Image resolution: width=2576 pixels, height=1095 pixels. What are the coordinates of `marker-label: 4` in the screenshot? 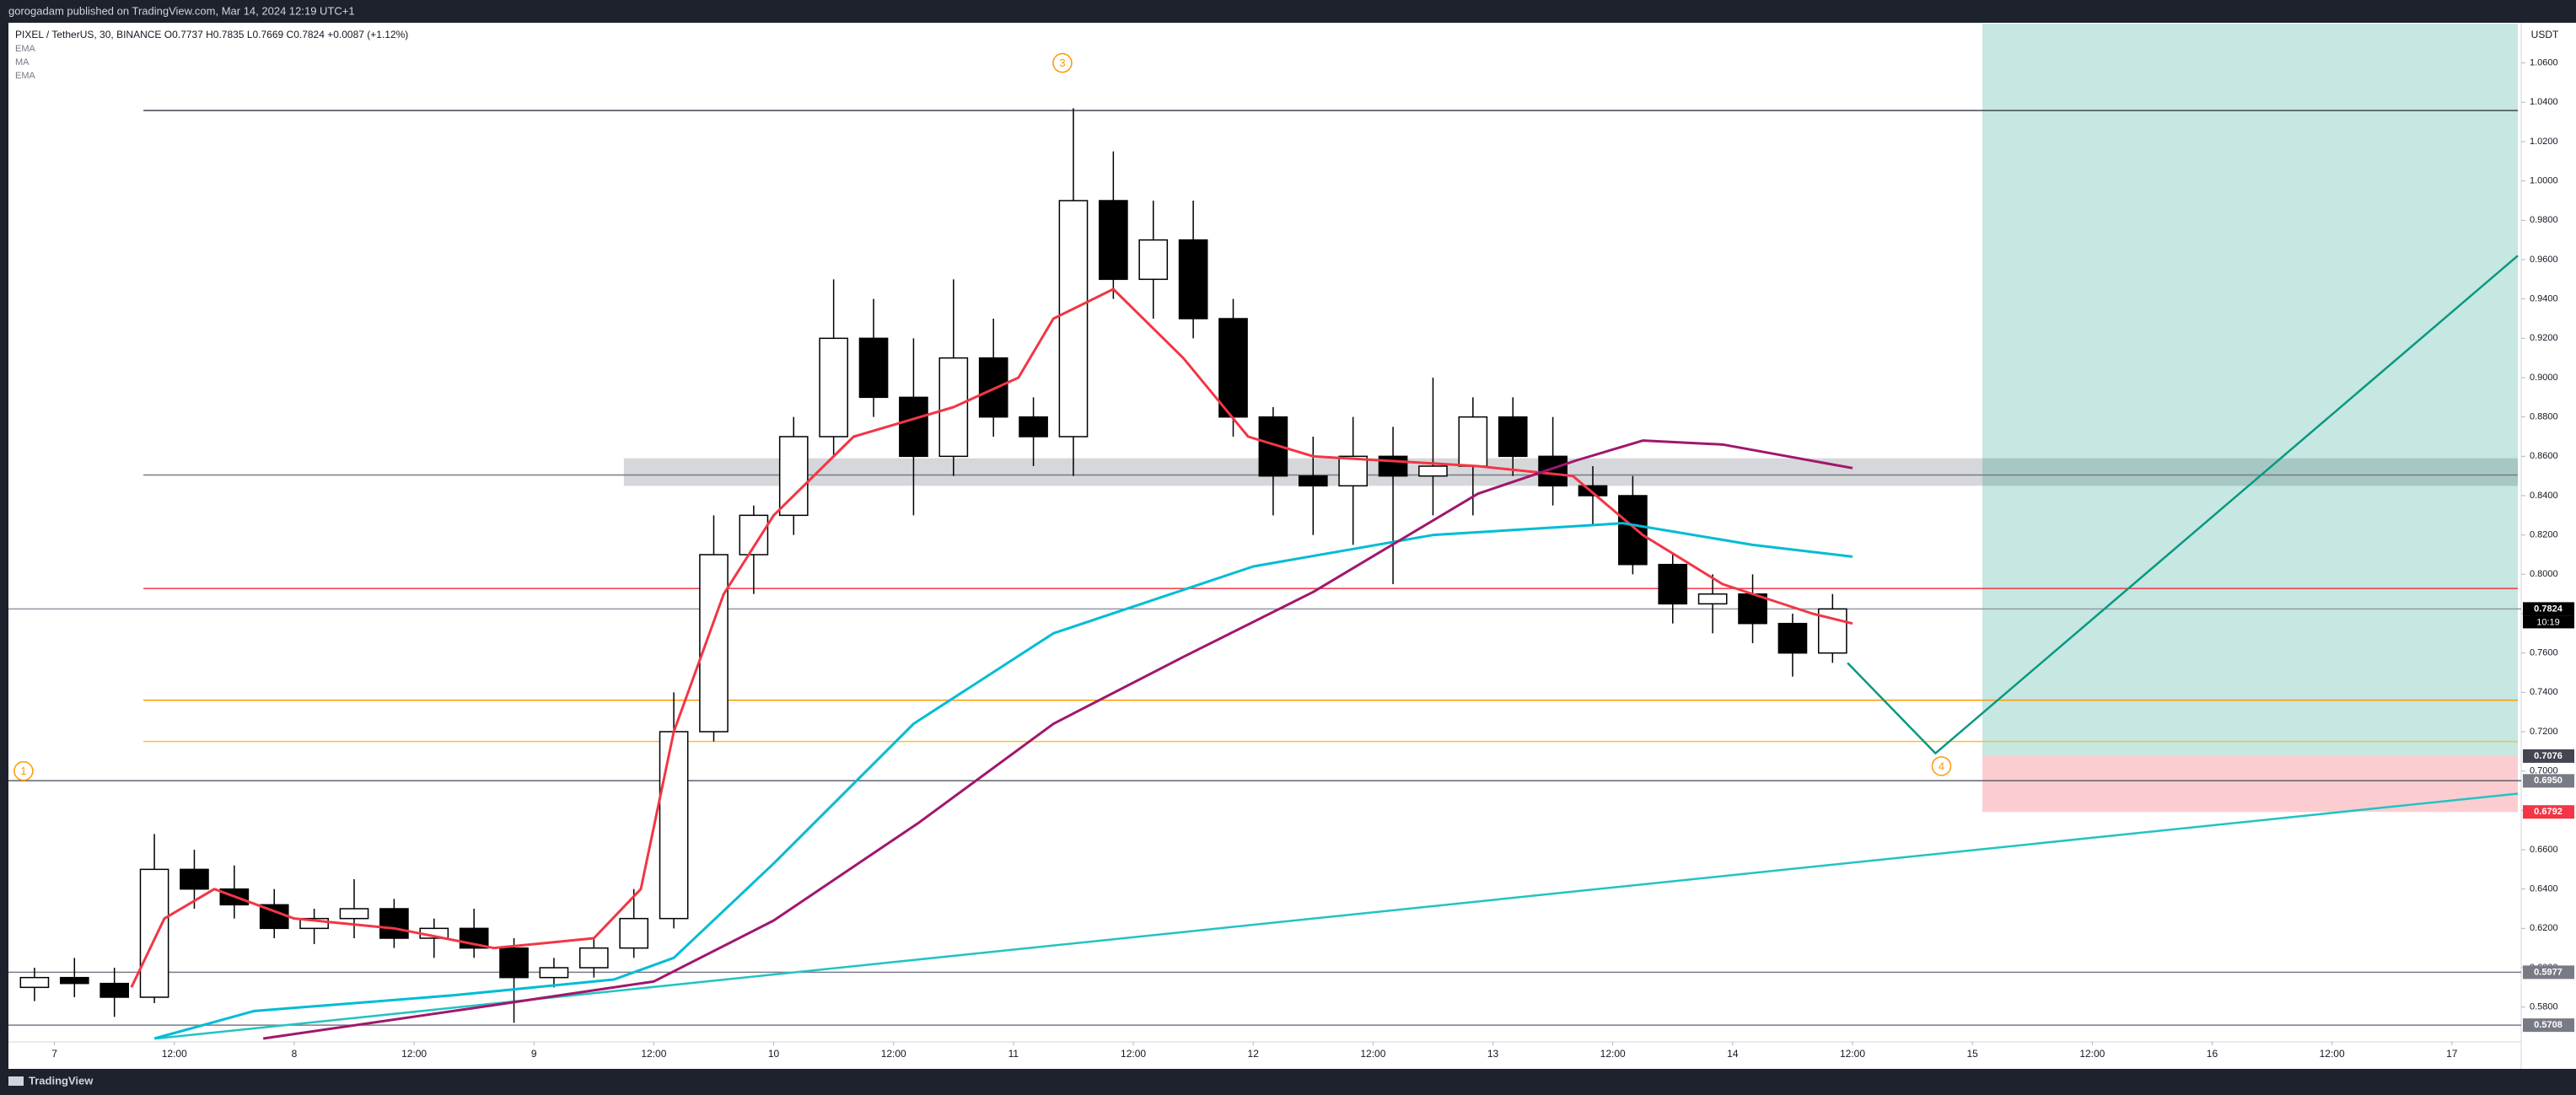 It's located at (1941, 766).